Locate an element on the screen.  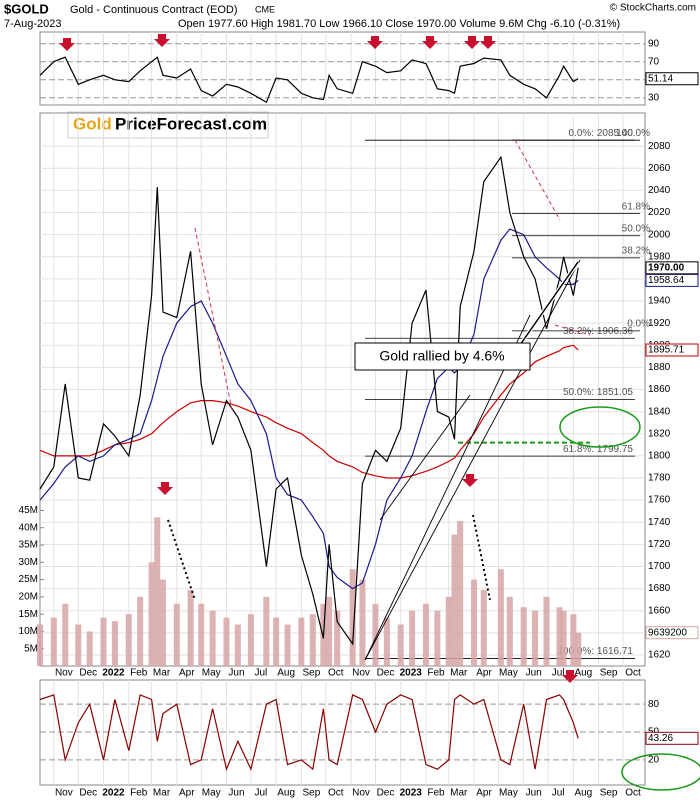
annotation-box is located at coordinates (442, 356).